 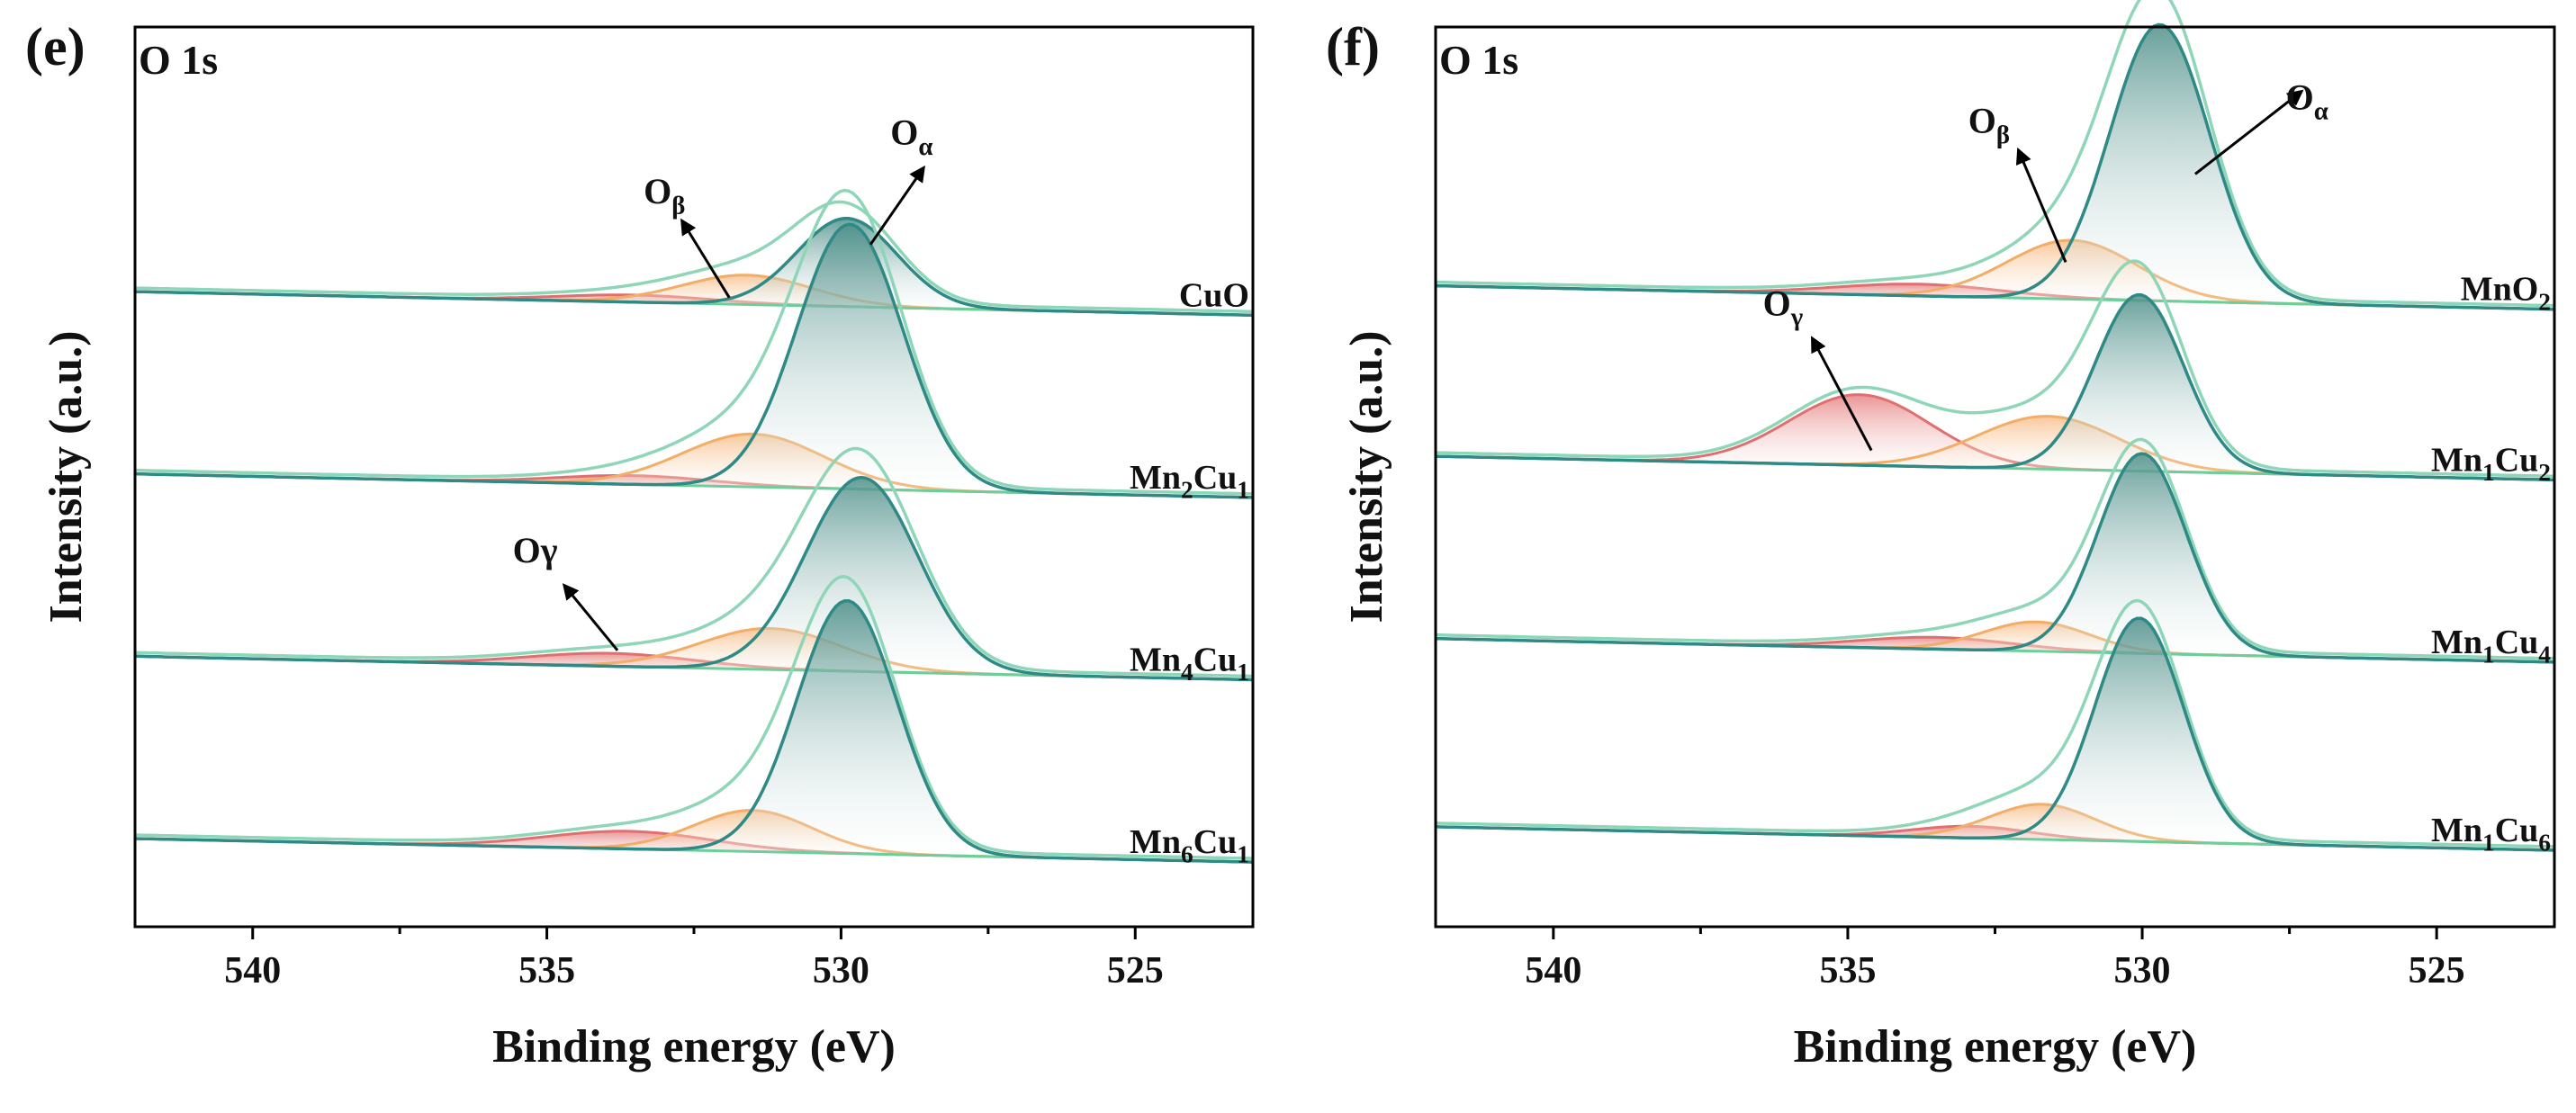 I want to click on series-cuo: CuO, so click(x=694, y=259).